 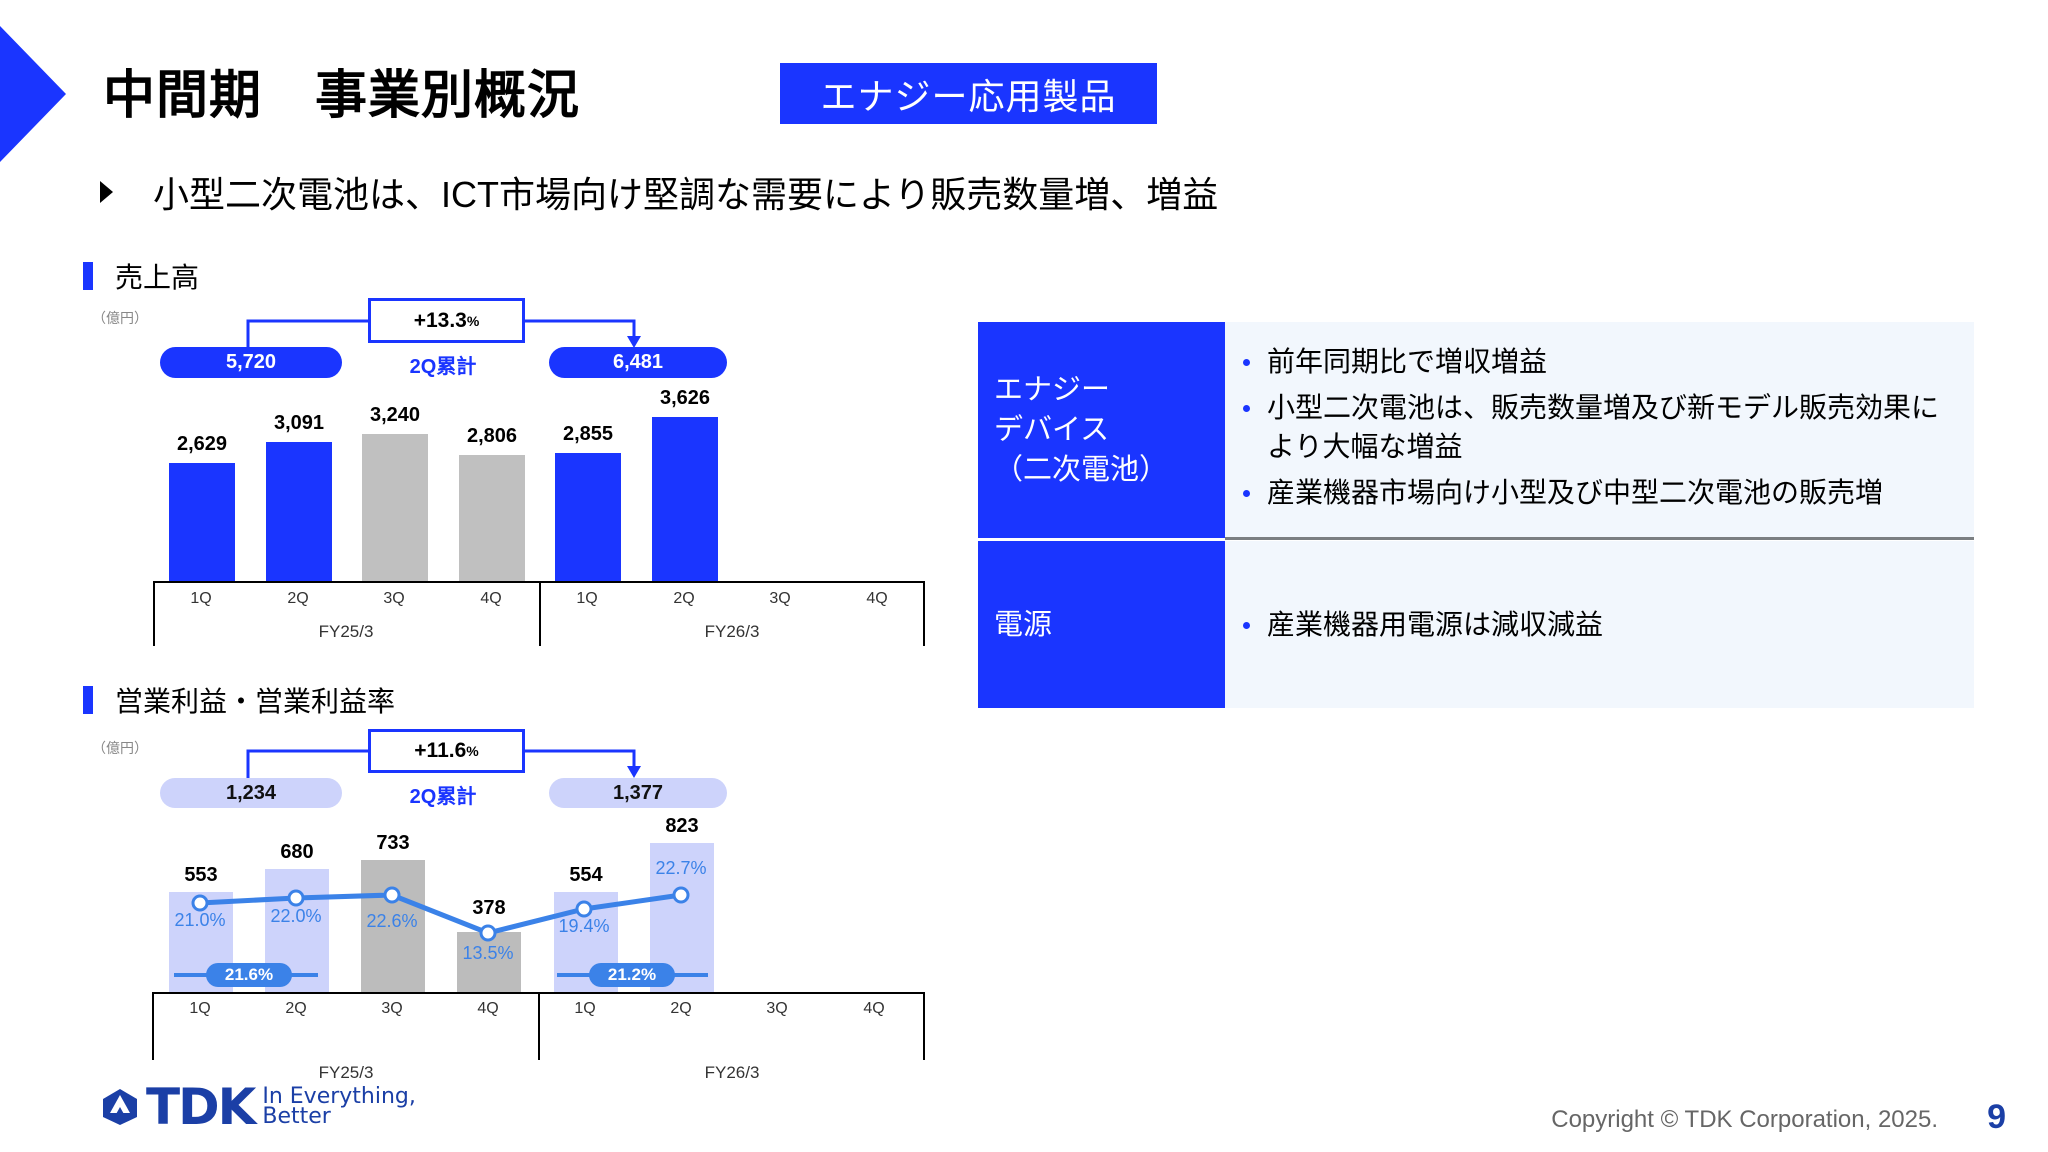 I want to click on table-row-divider, so click(x=1599, y=538).